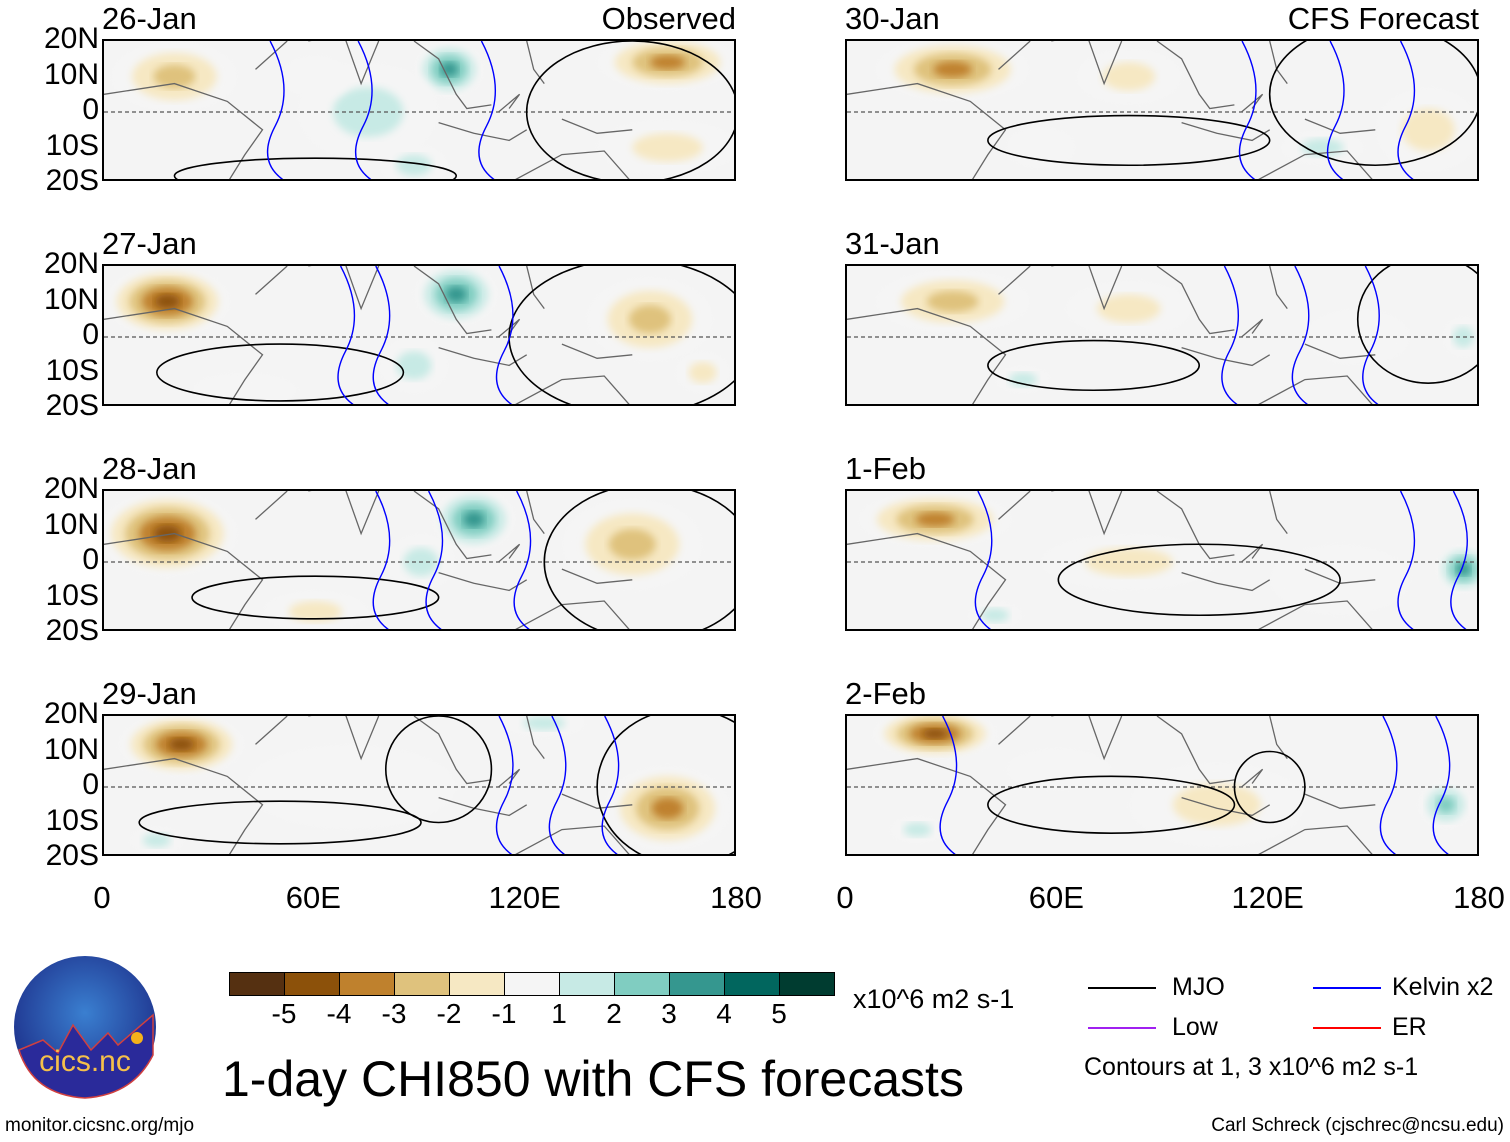  What do you see at coordinates (1162, 110) in the screenshot?
I see `map-panel-30-Jan` at bounding box center [1162, 110].